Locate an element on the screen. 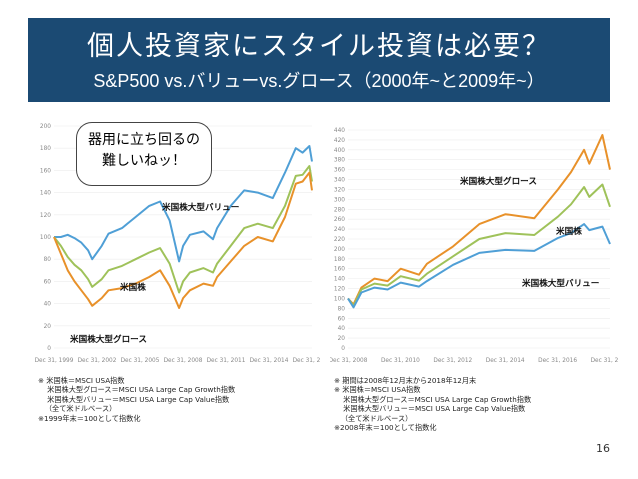  y-tick-label: 400 is located at coordinates (339, 151).